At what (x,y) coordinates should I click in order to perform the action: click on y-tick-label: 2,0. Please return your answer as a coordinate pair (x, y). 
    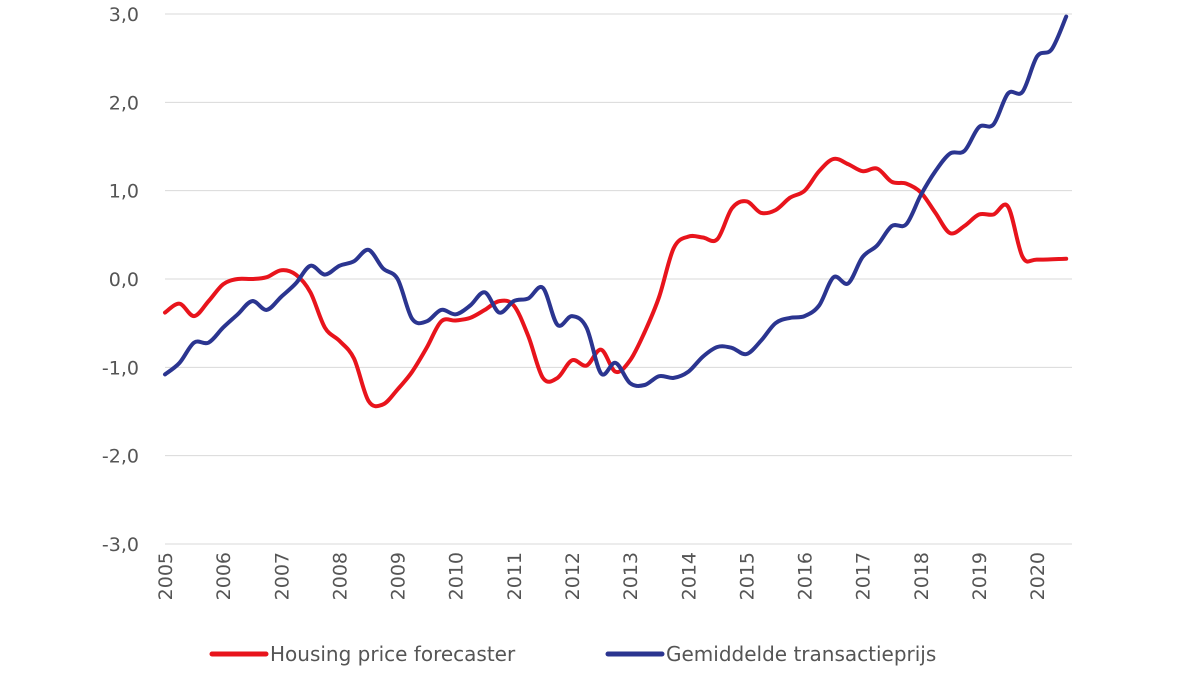
    Looking at the image, I should click on (124, 103).